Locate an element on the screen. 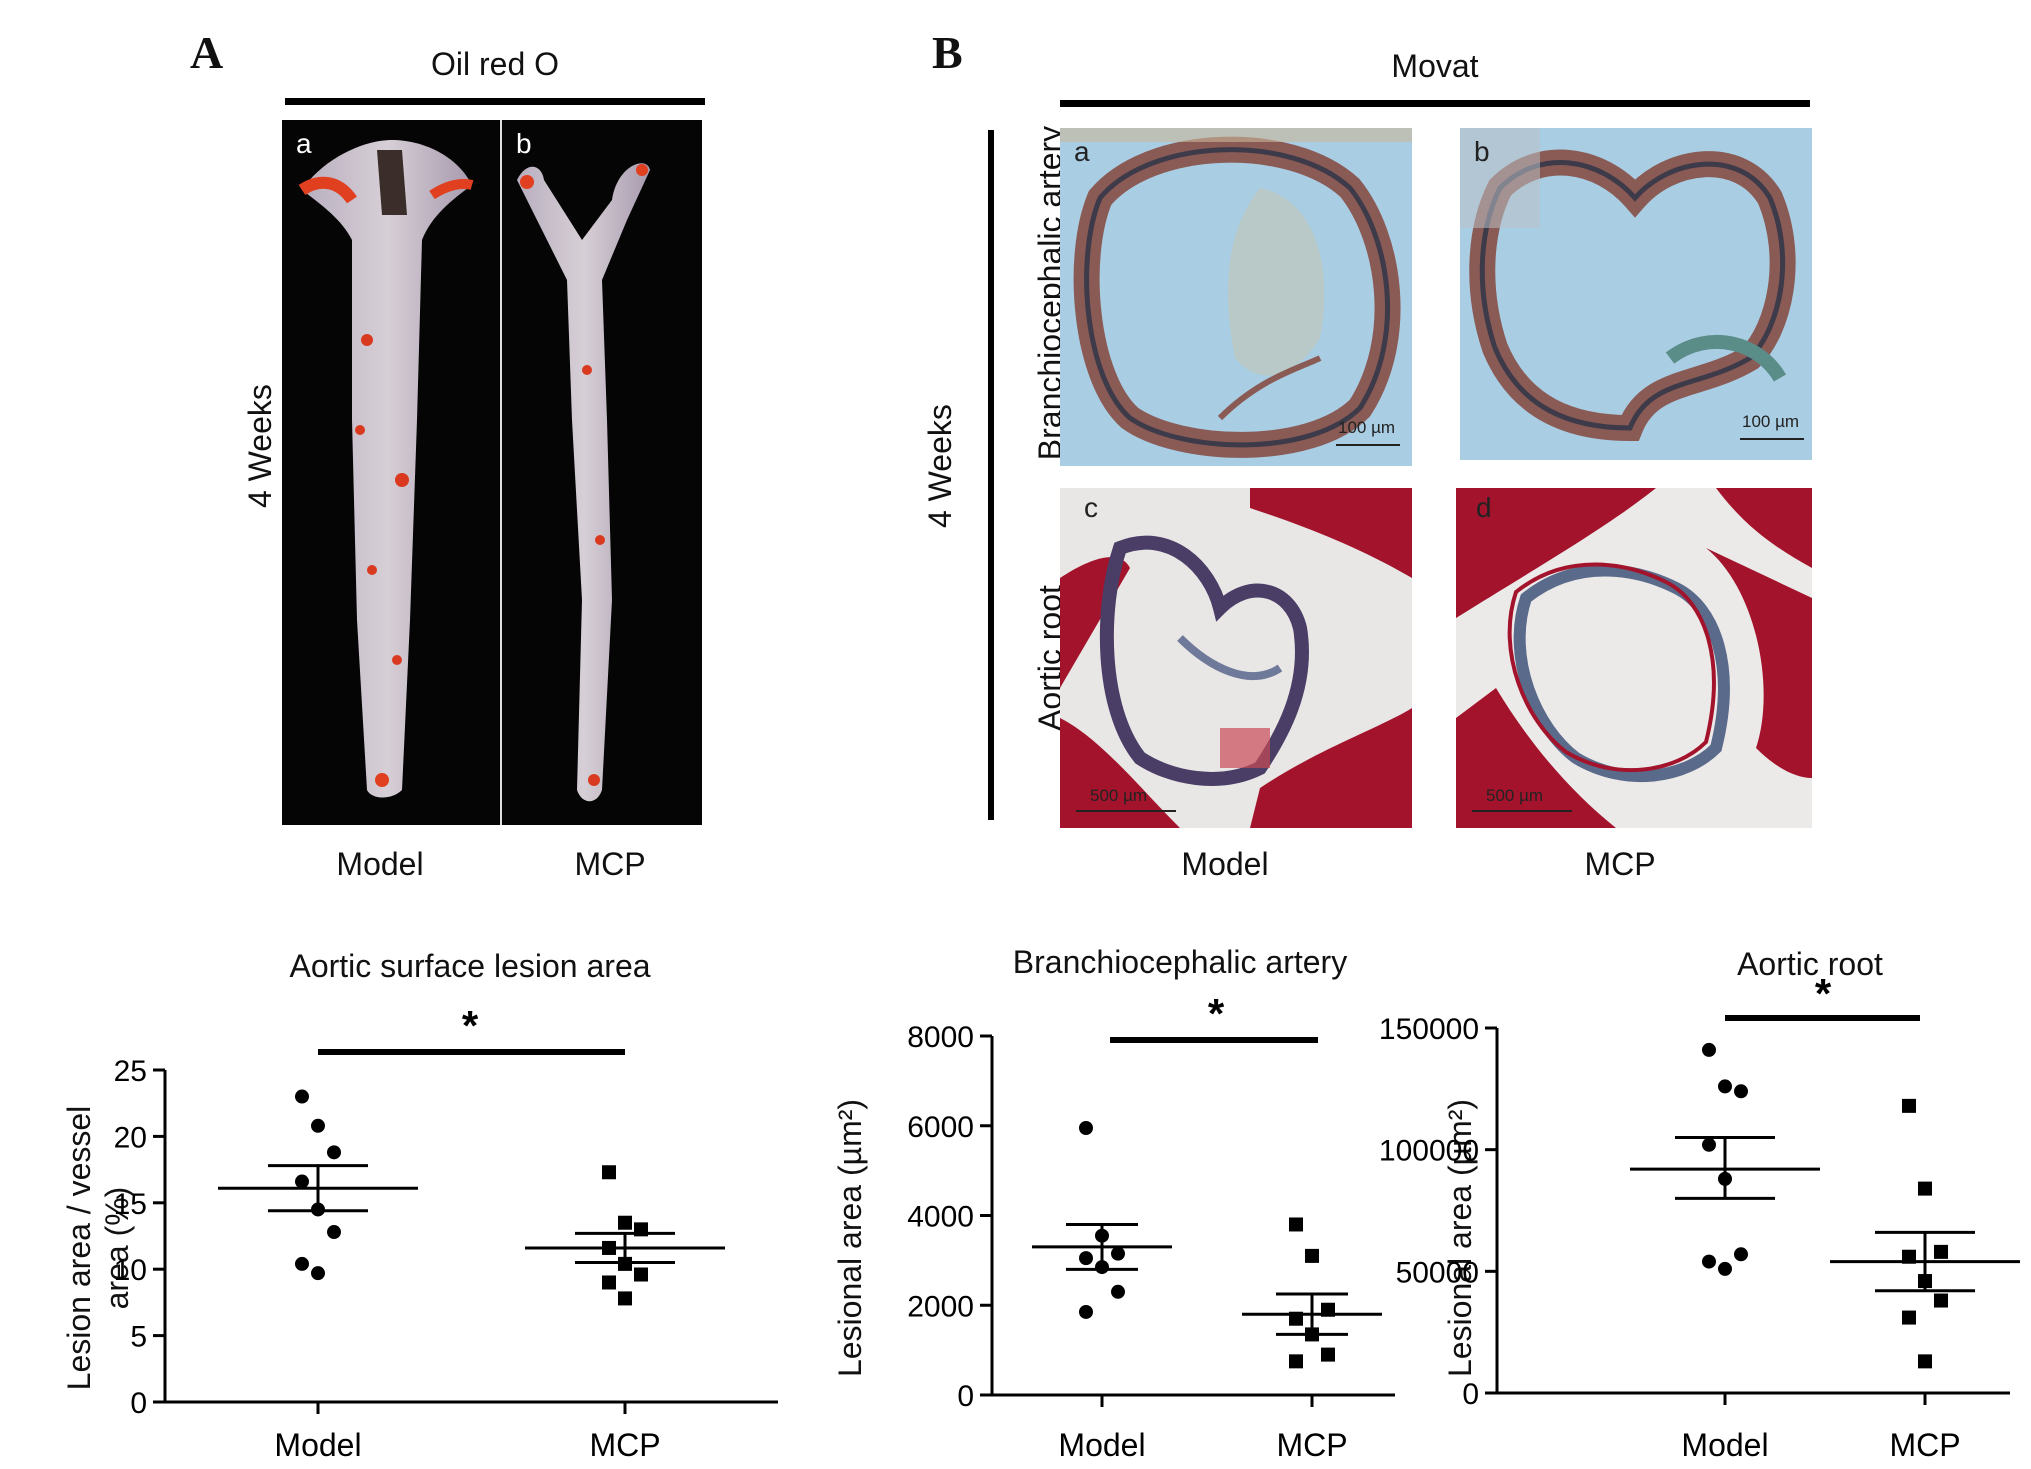 This screenshot has width=2031, height=1469. panel-b-group-mcp: MCP is located at coordinates (1620, 864).